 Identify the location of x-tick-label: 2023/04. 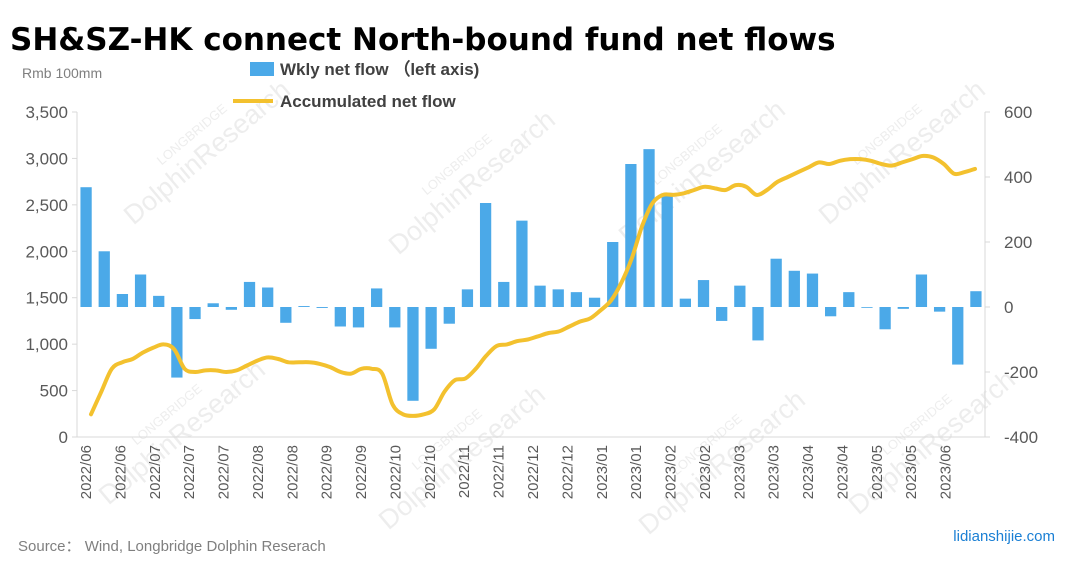
(808, 472).